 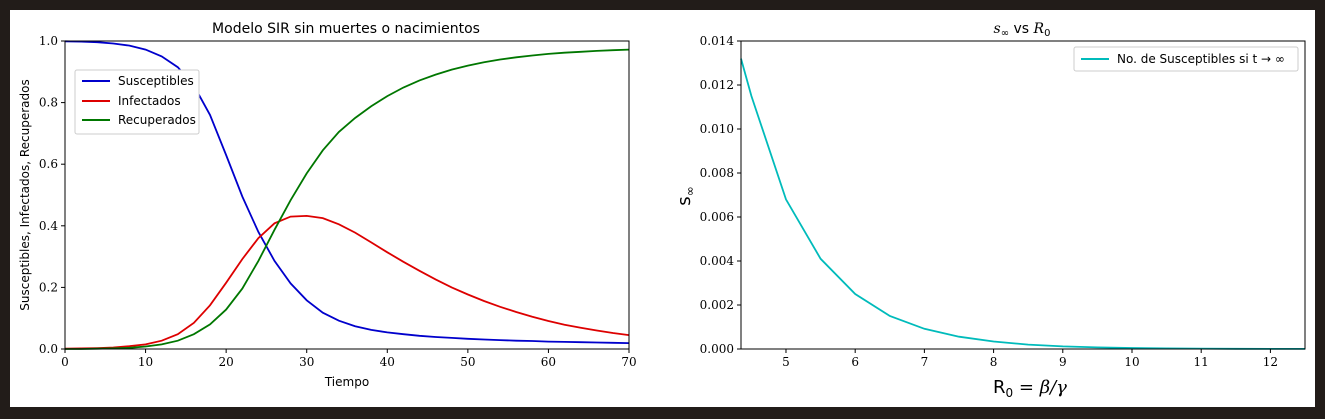 What do you see at coordinates (786, 362) in the screenshot?
I see `s-infinity-x-tick-label: 5` at bounding box center [786, 362].